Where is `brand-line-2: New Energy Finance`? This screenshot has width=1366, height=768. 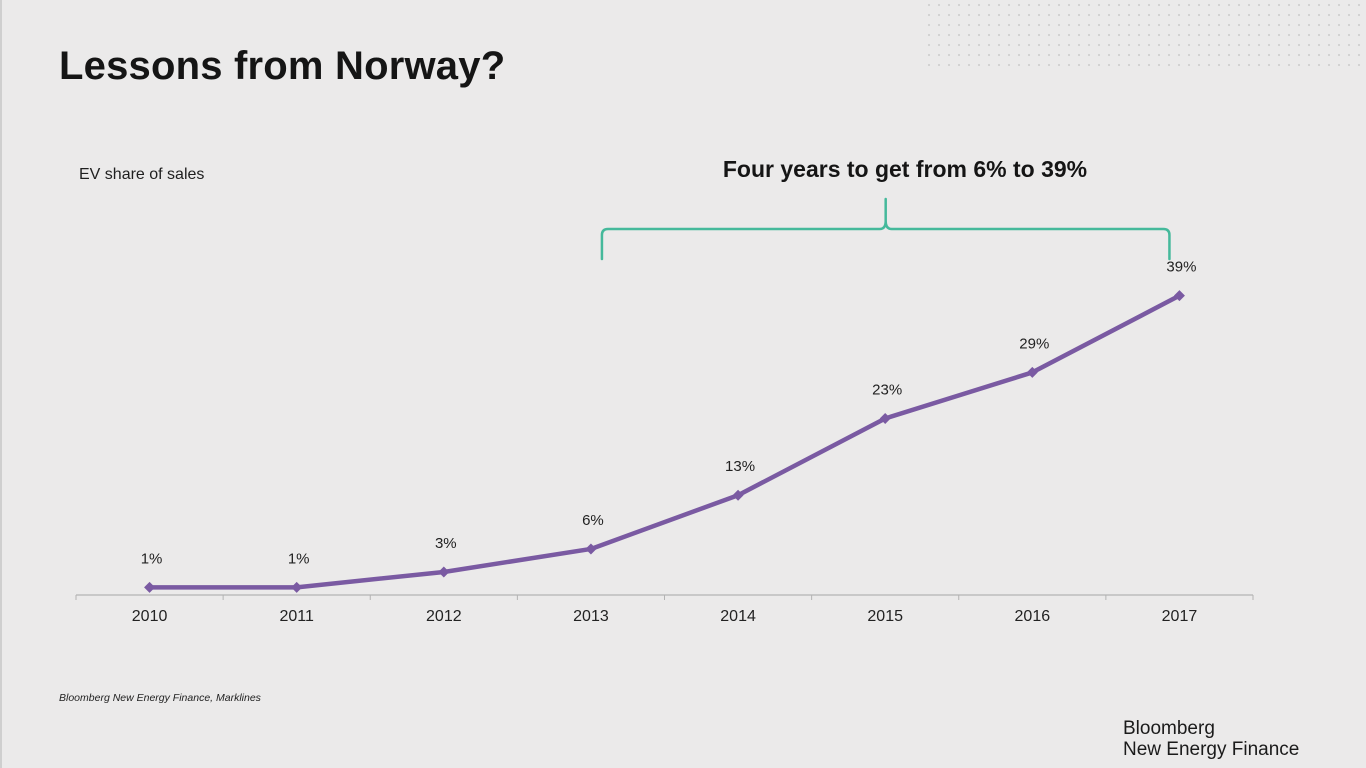 brand-line-2: New Energy Finance is located at coordinates (1211, 749).